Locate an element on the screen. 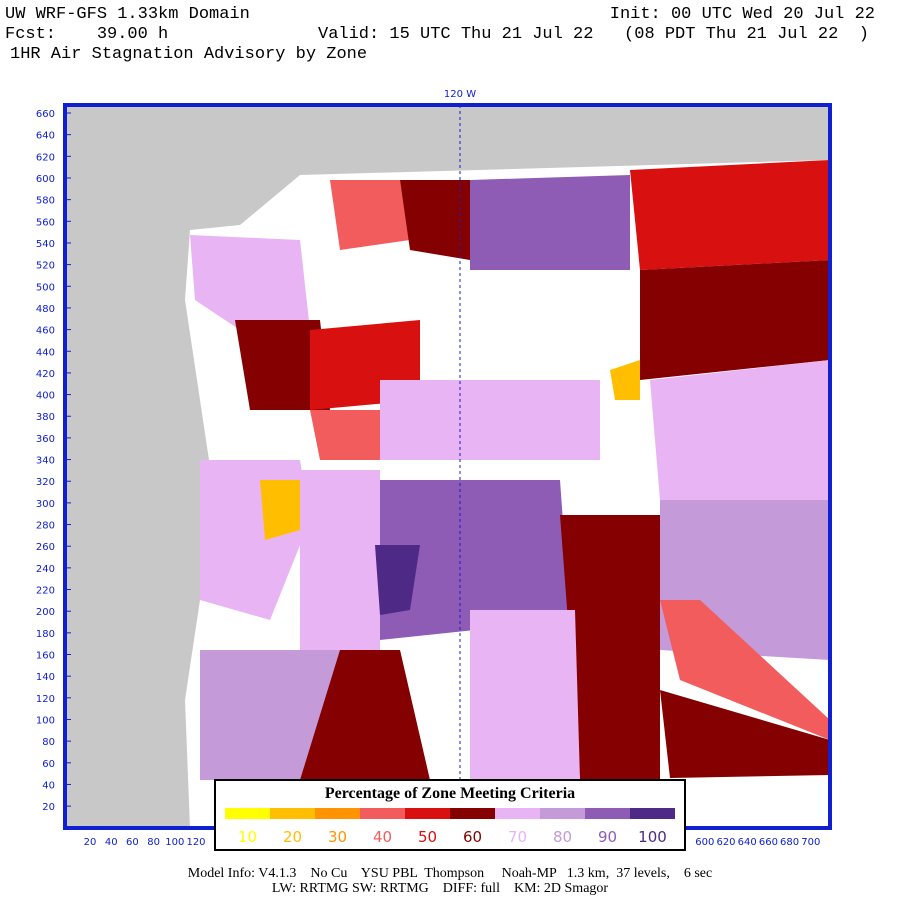  x-tick-label: 600 is located at coordinates (704, 842).